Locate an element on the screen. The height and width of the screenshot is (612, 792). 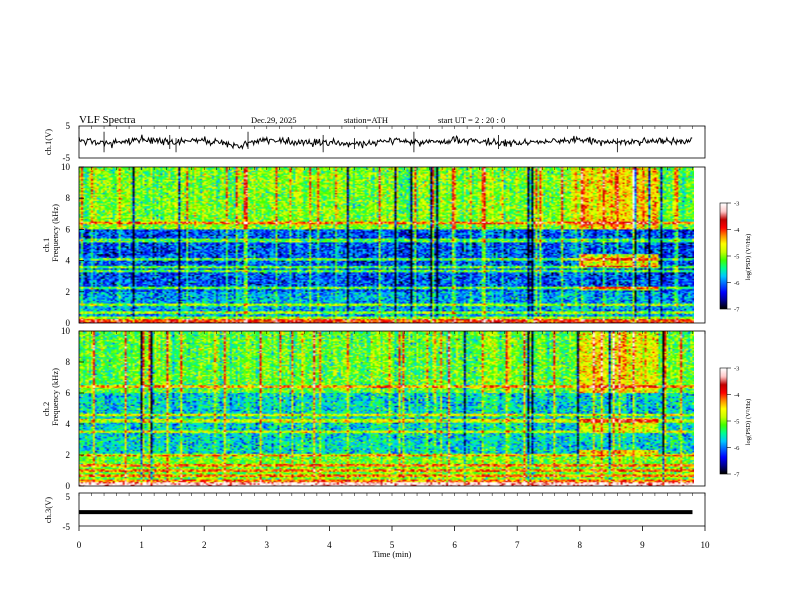
ch2-spec-ytick-label: 6 is located at coordinates (68, 393).